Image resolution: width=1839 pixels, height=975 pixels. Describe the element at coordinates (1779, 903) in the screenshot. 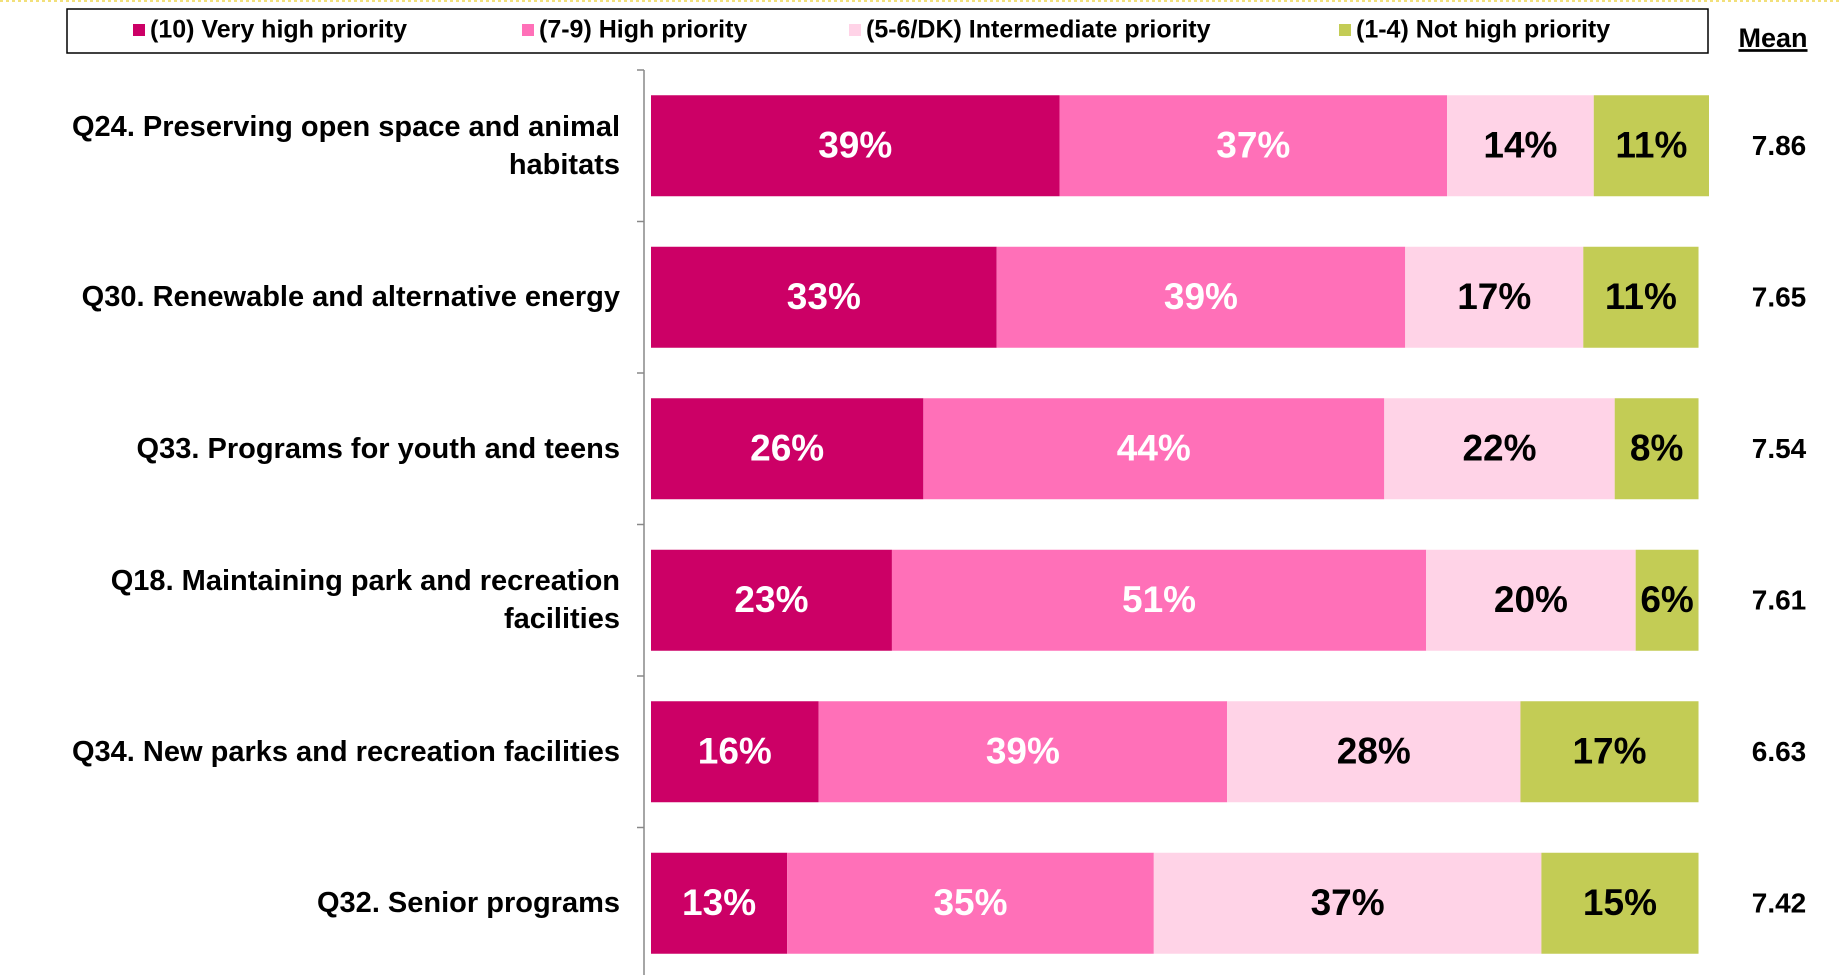

I see `mean-value: 7.42` at that location.